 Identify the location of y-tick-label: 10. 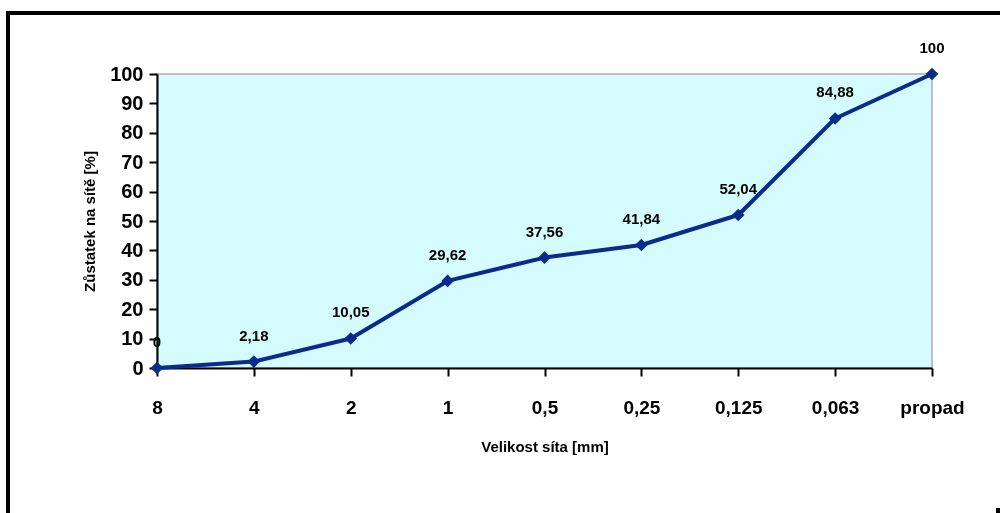
(132, 338).